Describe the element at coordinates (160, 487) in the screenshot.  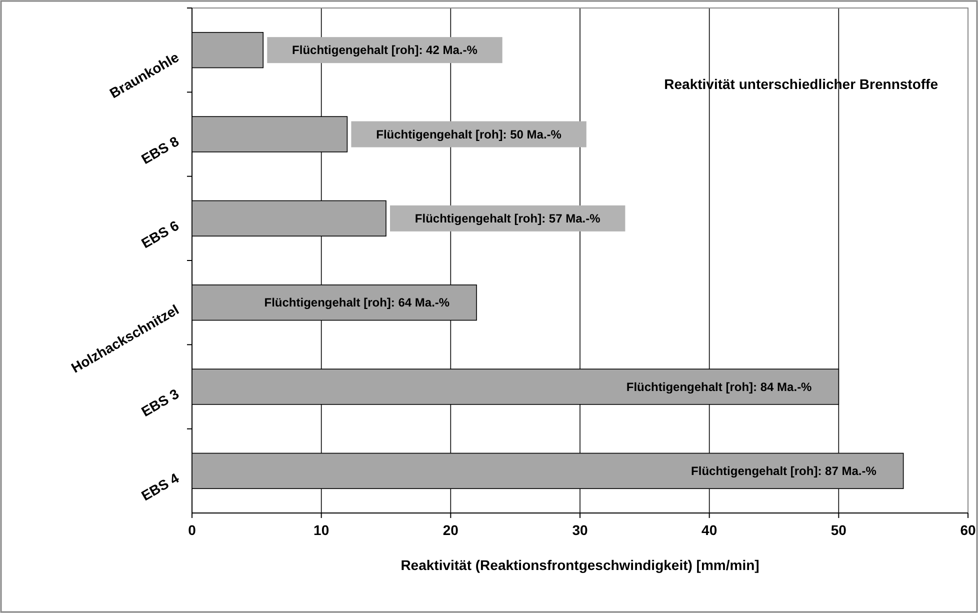
I see `y-tick-label: EBS 4` at that location.